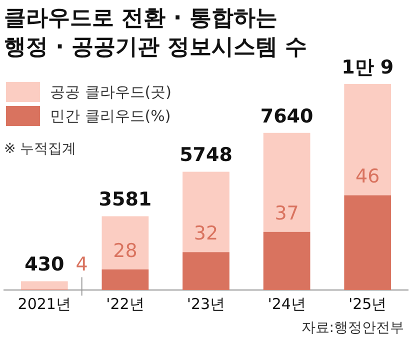 This screenshot has width=412, height=339. What do you see at coordinates (286, 213) in the screenshot?
I see `annotation: 37` at bounding box center [286, 213].